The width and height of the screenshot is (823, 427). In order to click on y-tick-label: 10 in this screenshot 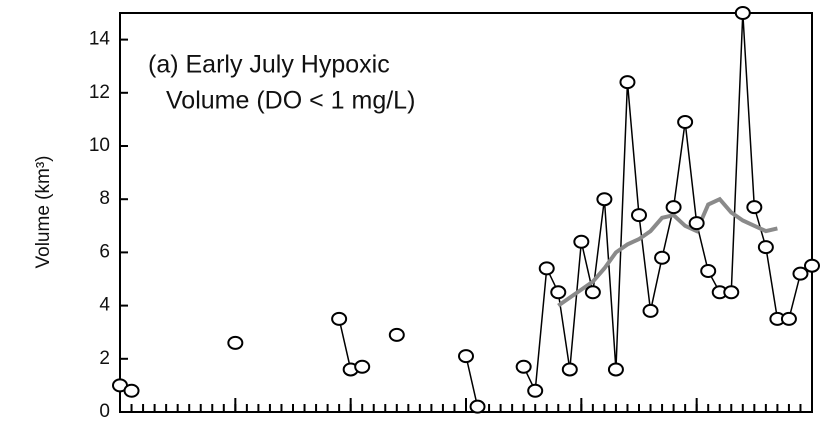, I will do `click(99, 145)`.